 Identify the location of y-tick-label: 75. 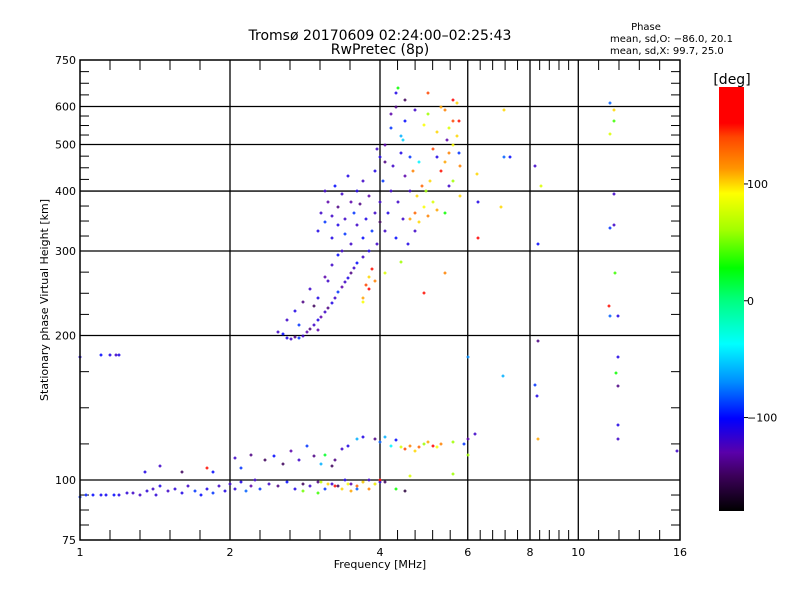
(69, 540).